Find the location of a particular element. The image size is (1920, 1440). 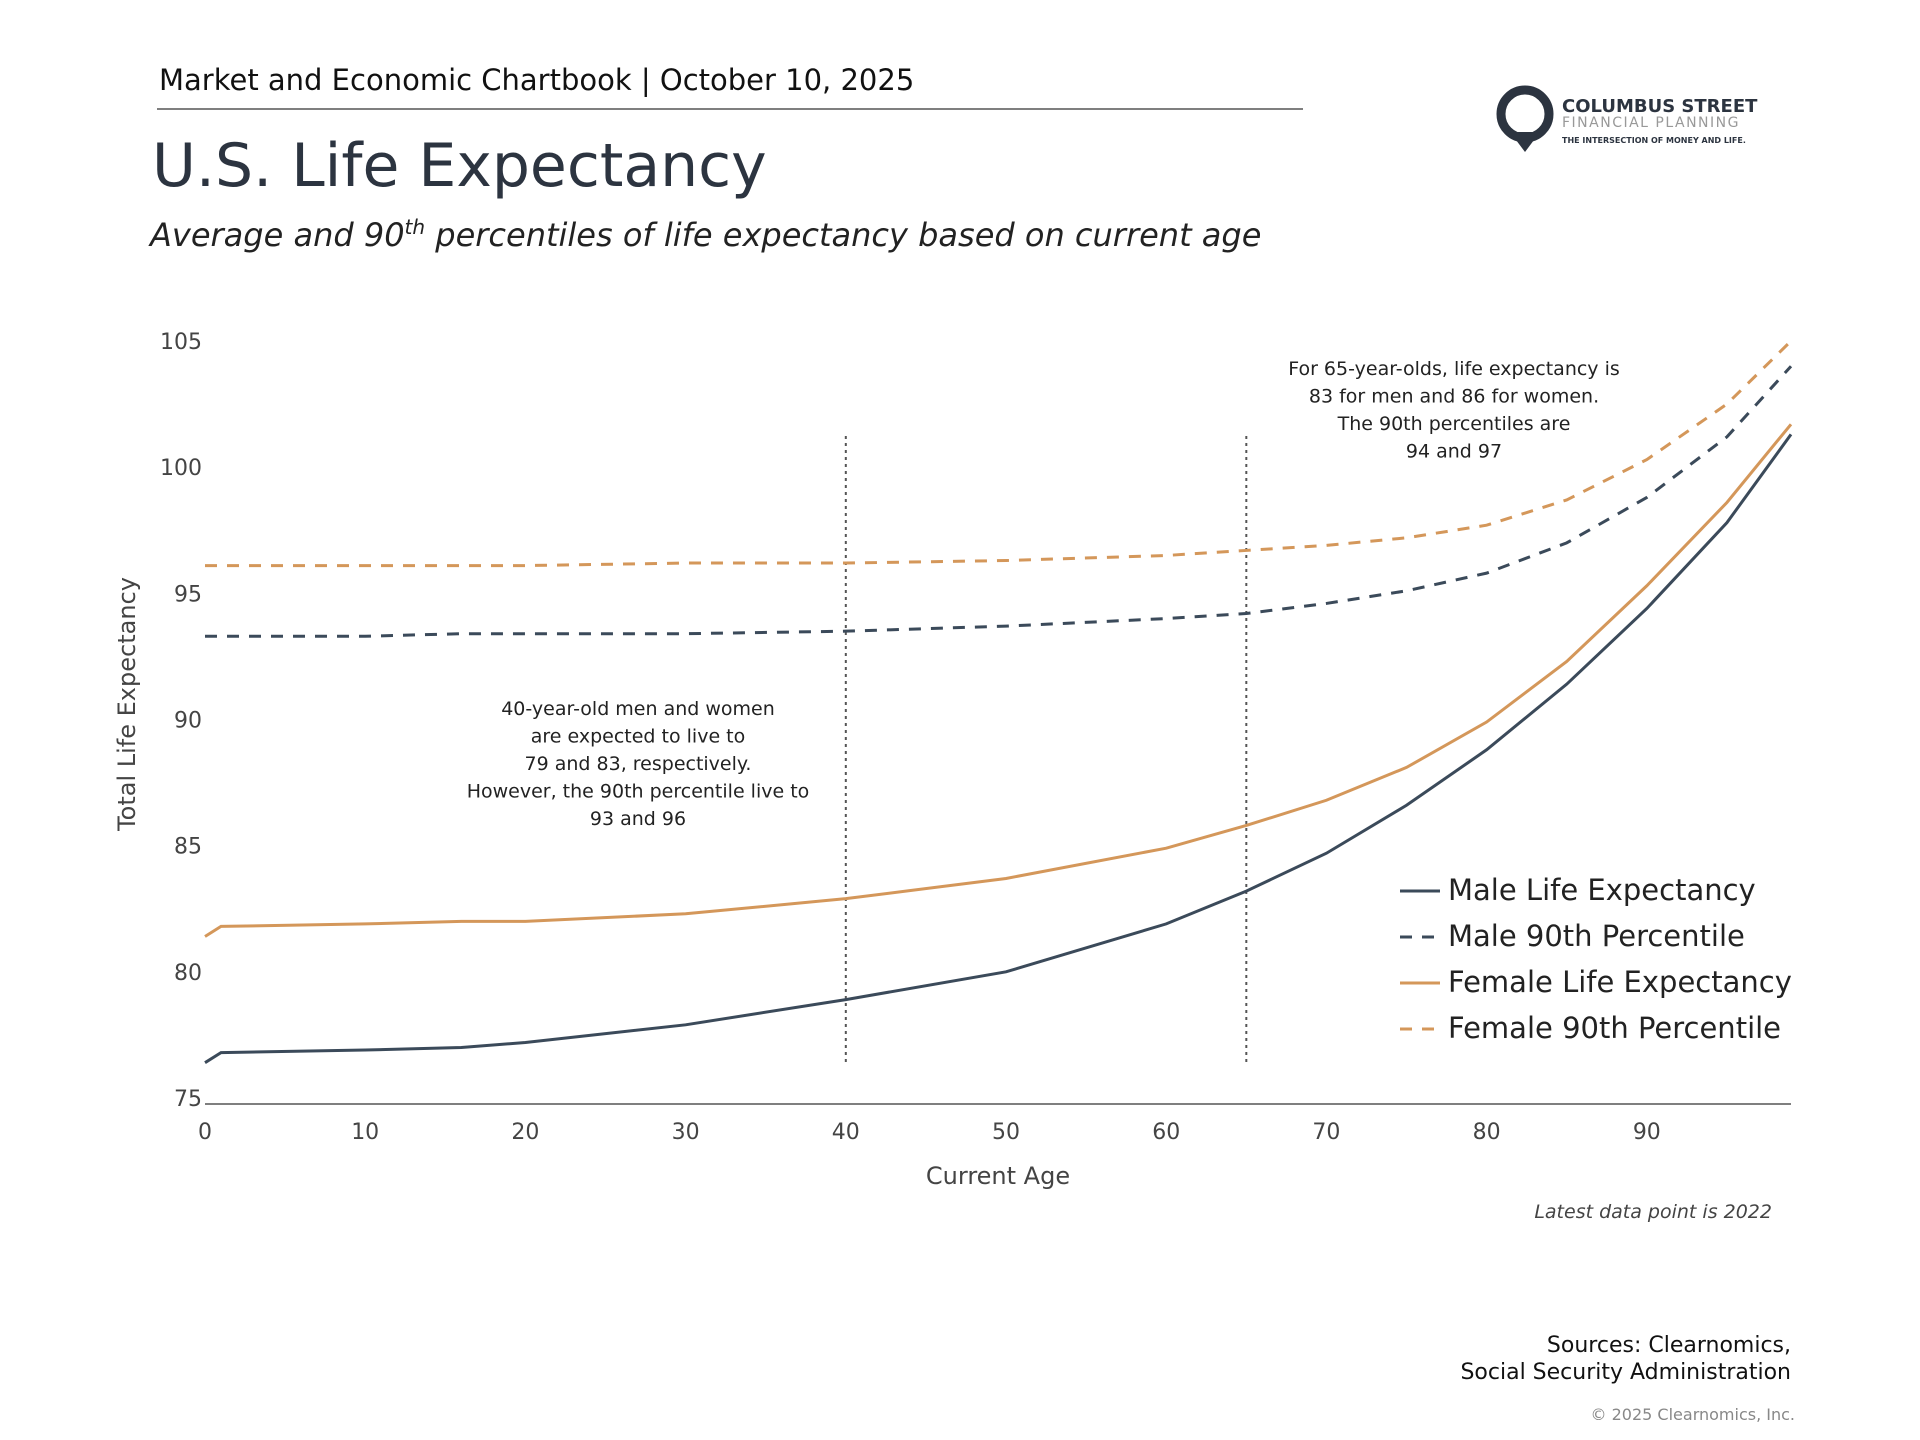

annotation: are expected to live to is located at coordinates (638, 737).